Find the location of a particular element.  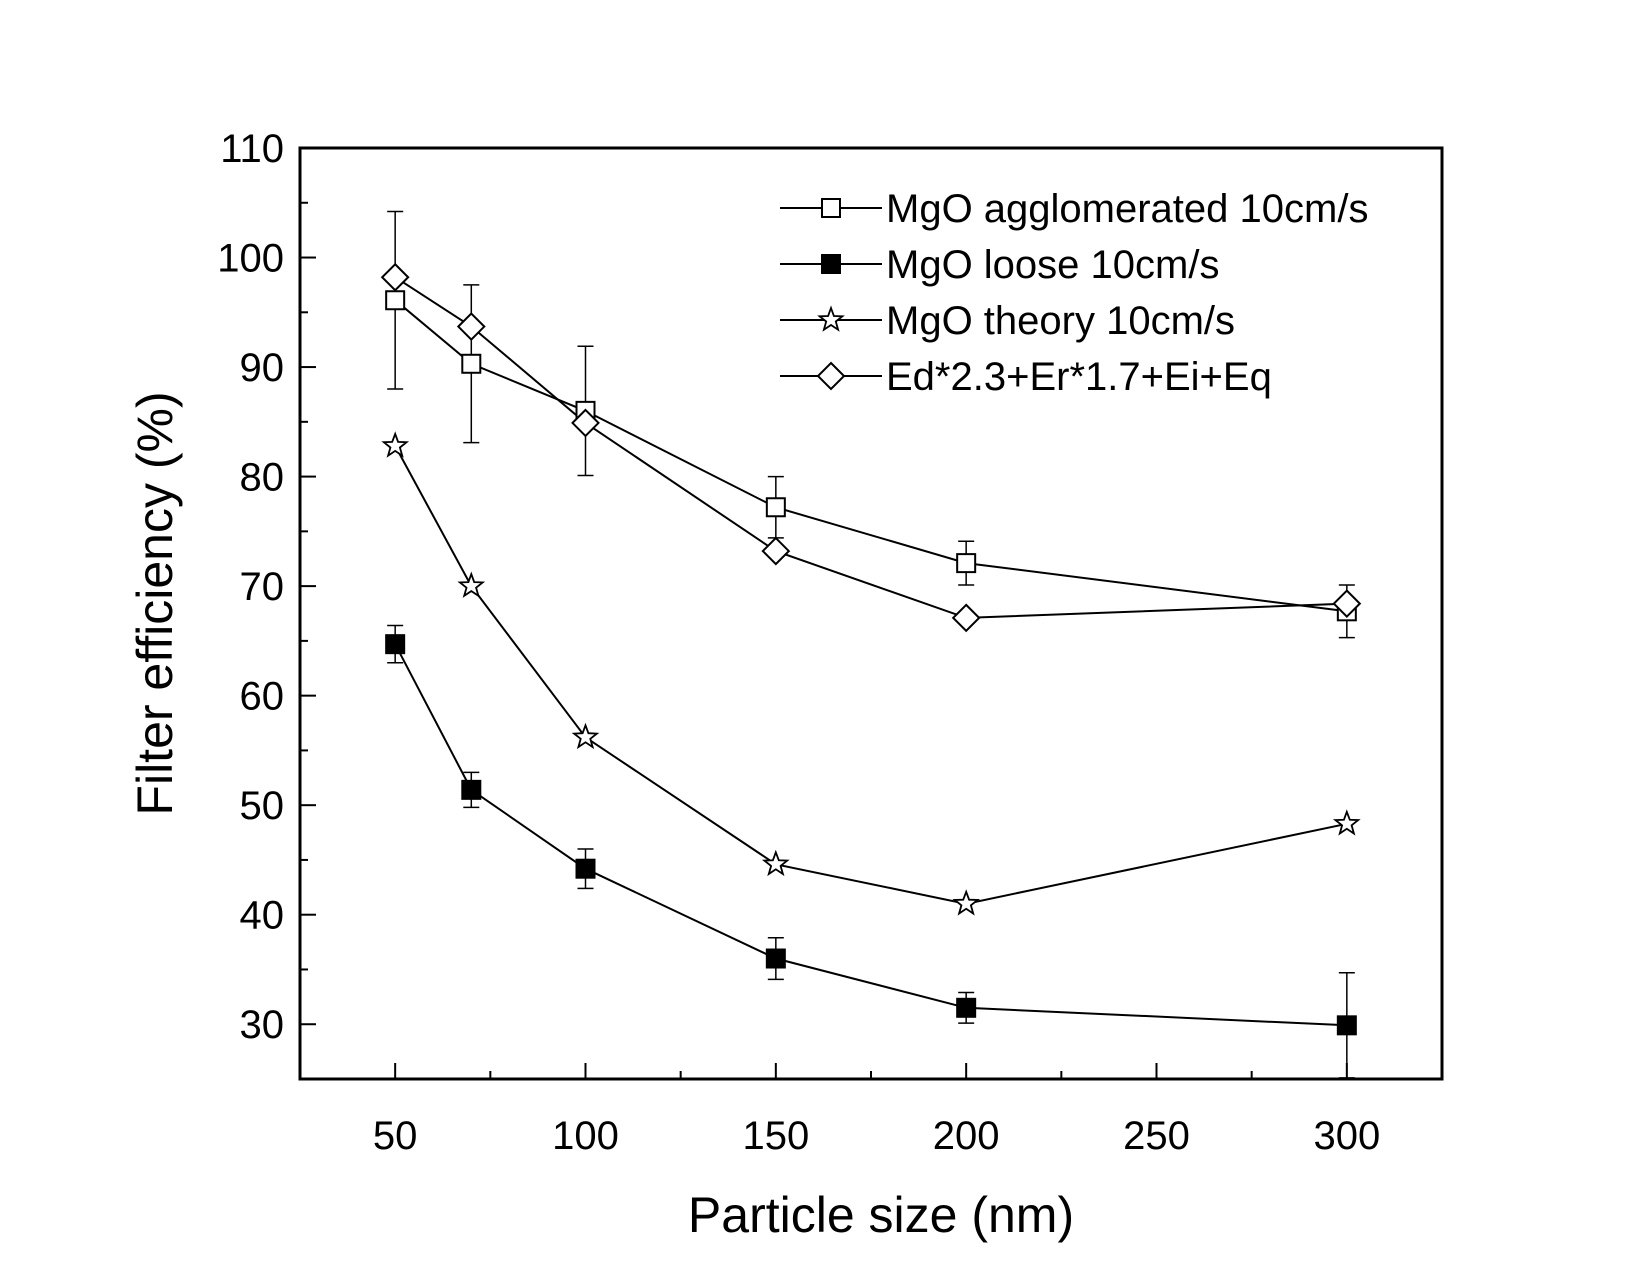

y-tick-label: 30 is located at coordinates (262, 1025).